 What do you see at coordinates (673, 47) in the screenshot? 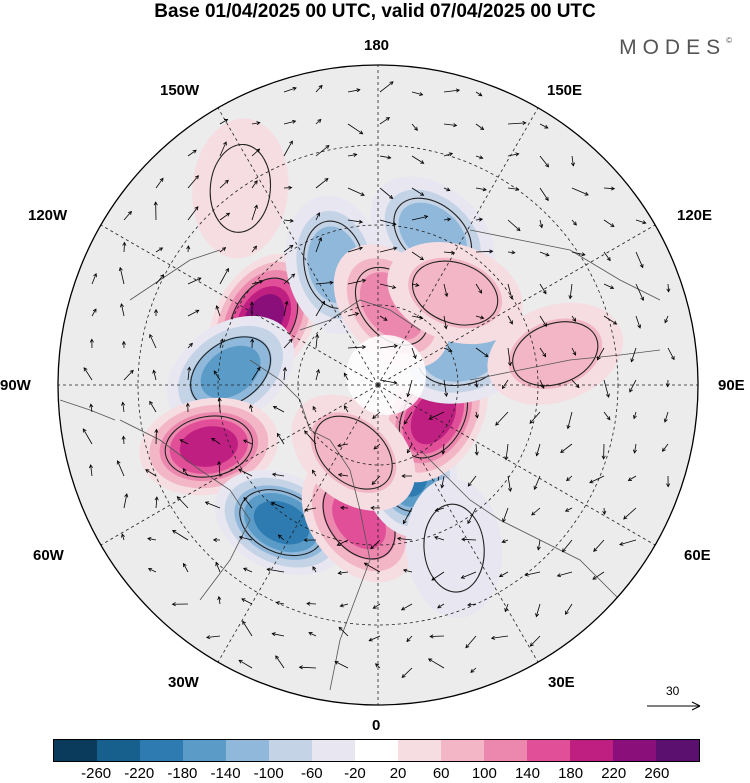
I see `brand-name: MODES` at bounding box center [673, 47].